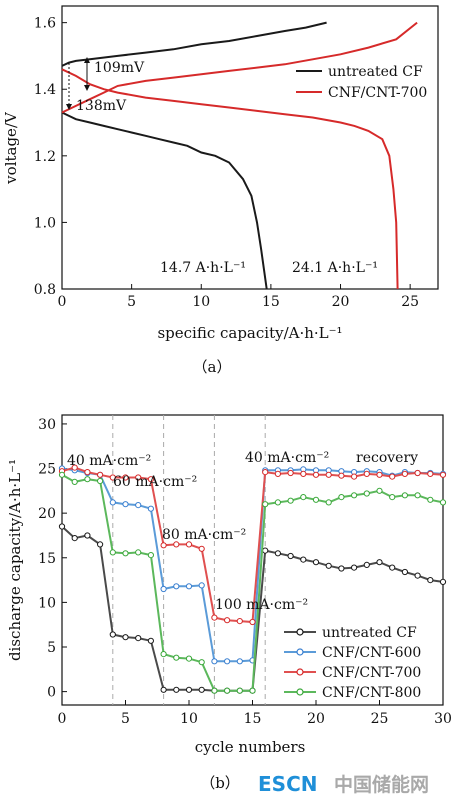  What do you see at coordinates (203, 268) in the screenshot?
I see `annotation-capacity-cf: 14.7 A·h·L⁻¹` at bounding box center [203, 268].